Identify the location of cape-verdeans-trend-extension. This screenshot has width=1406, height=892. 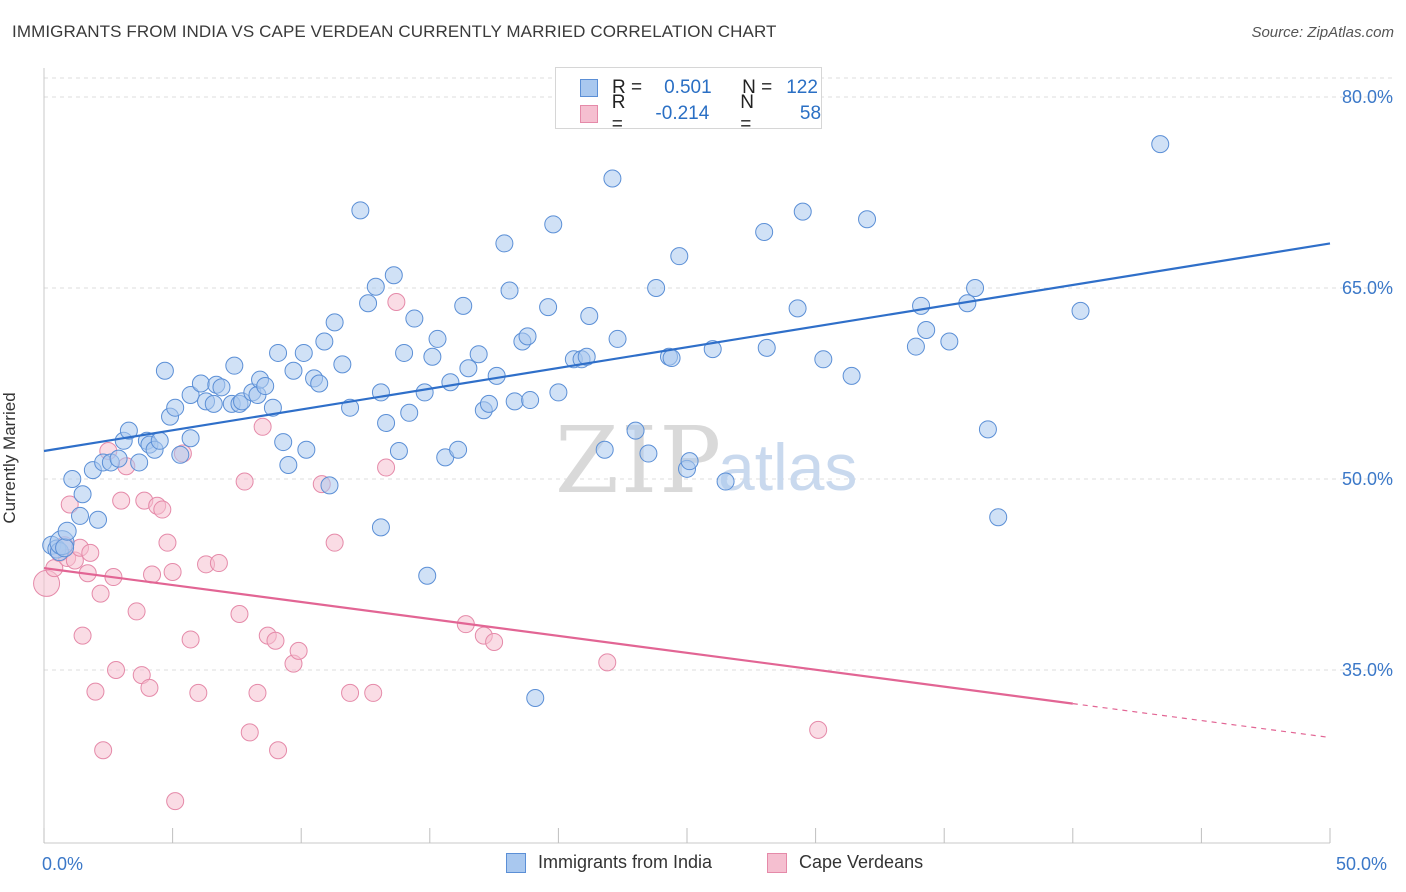
(1201, 721).